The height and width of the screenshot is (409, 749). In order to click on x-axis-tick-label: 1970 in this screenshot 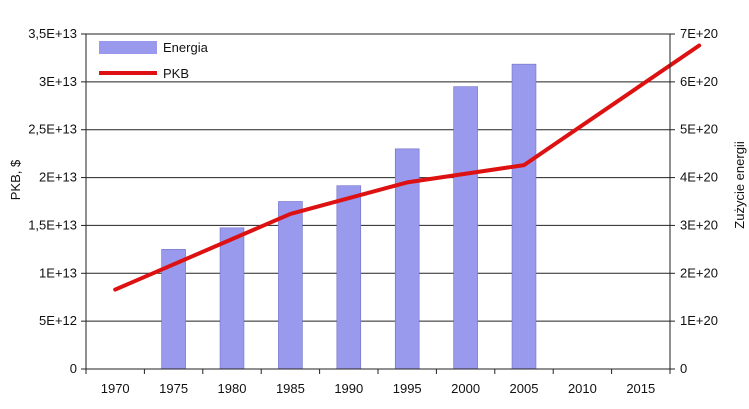, I will do `click(115, 388)`.